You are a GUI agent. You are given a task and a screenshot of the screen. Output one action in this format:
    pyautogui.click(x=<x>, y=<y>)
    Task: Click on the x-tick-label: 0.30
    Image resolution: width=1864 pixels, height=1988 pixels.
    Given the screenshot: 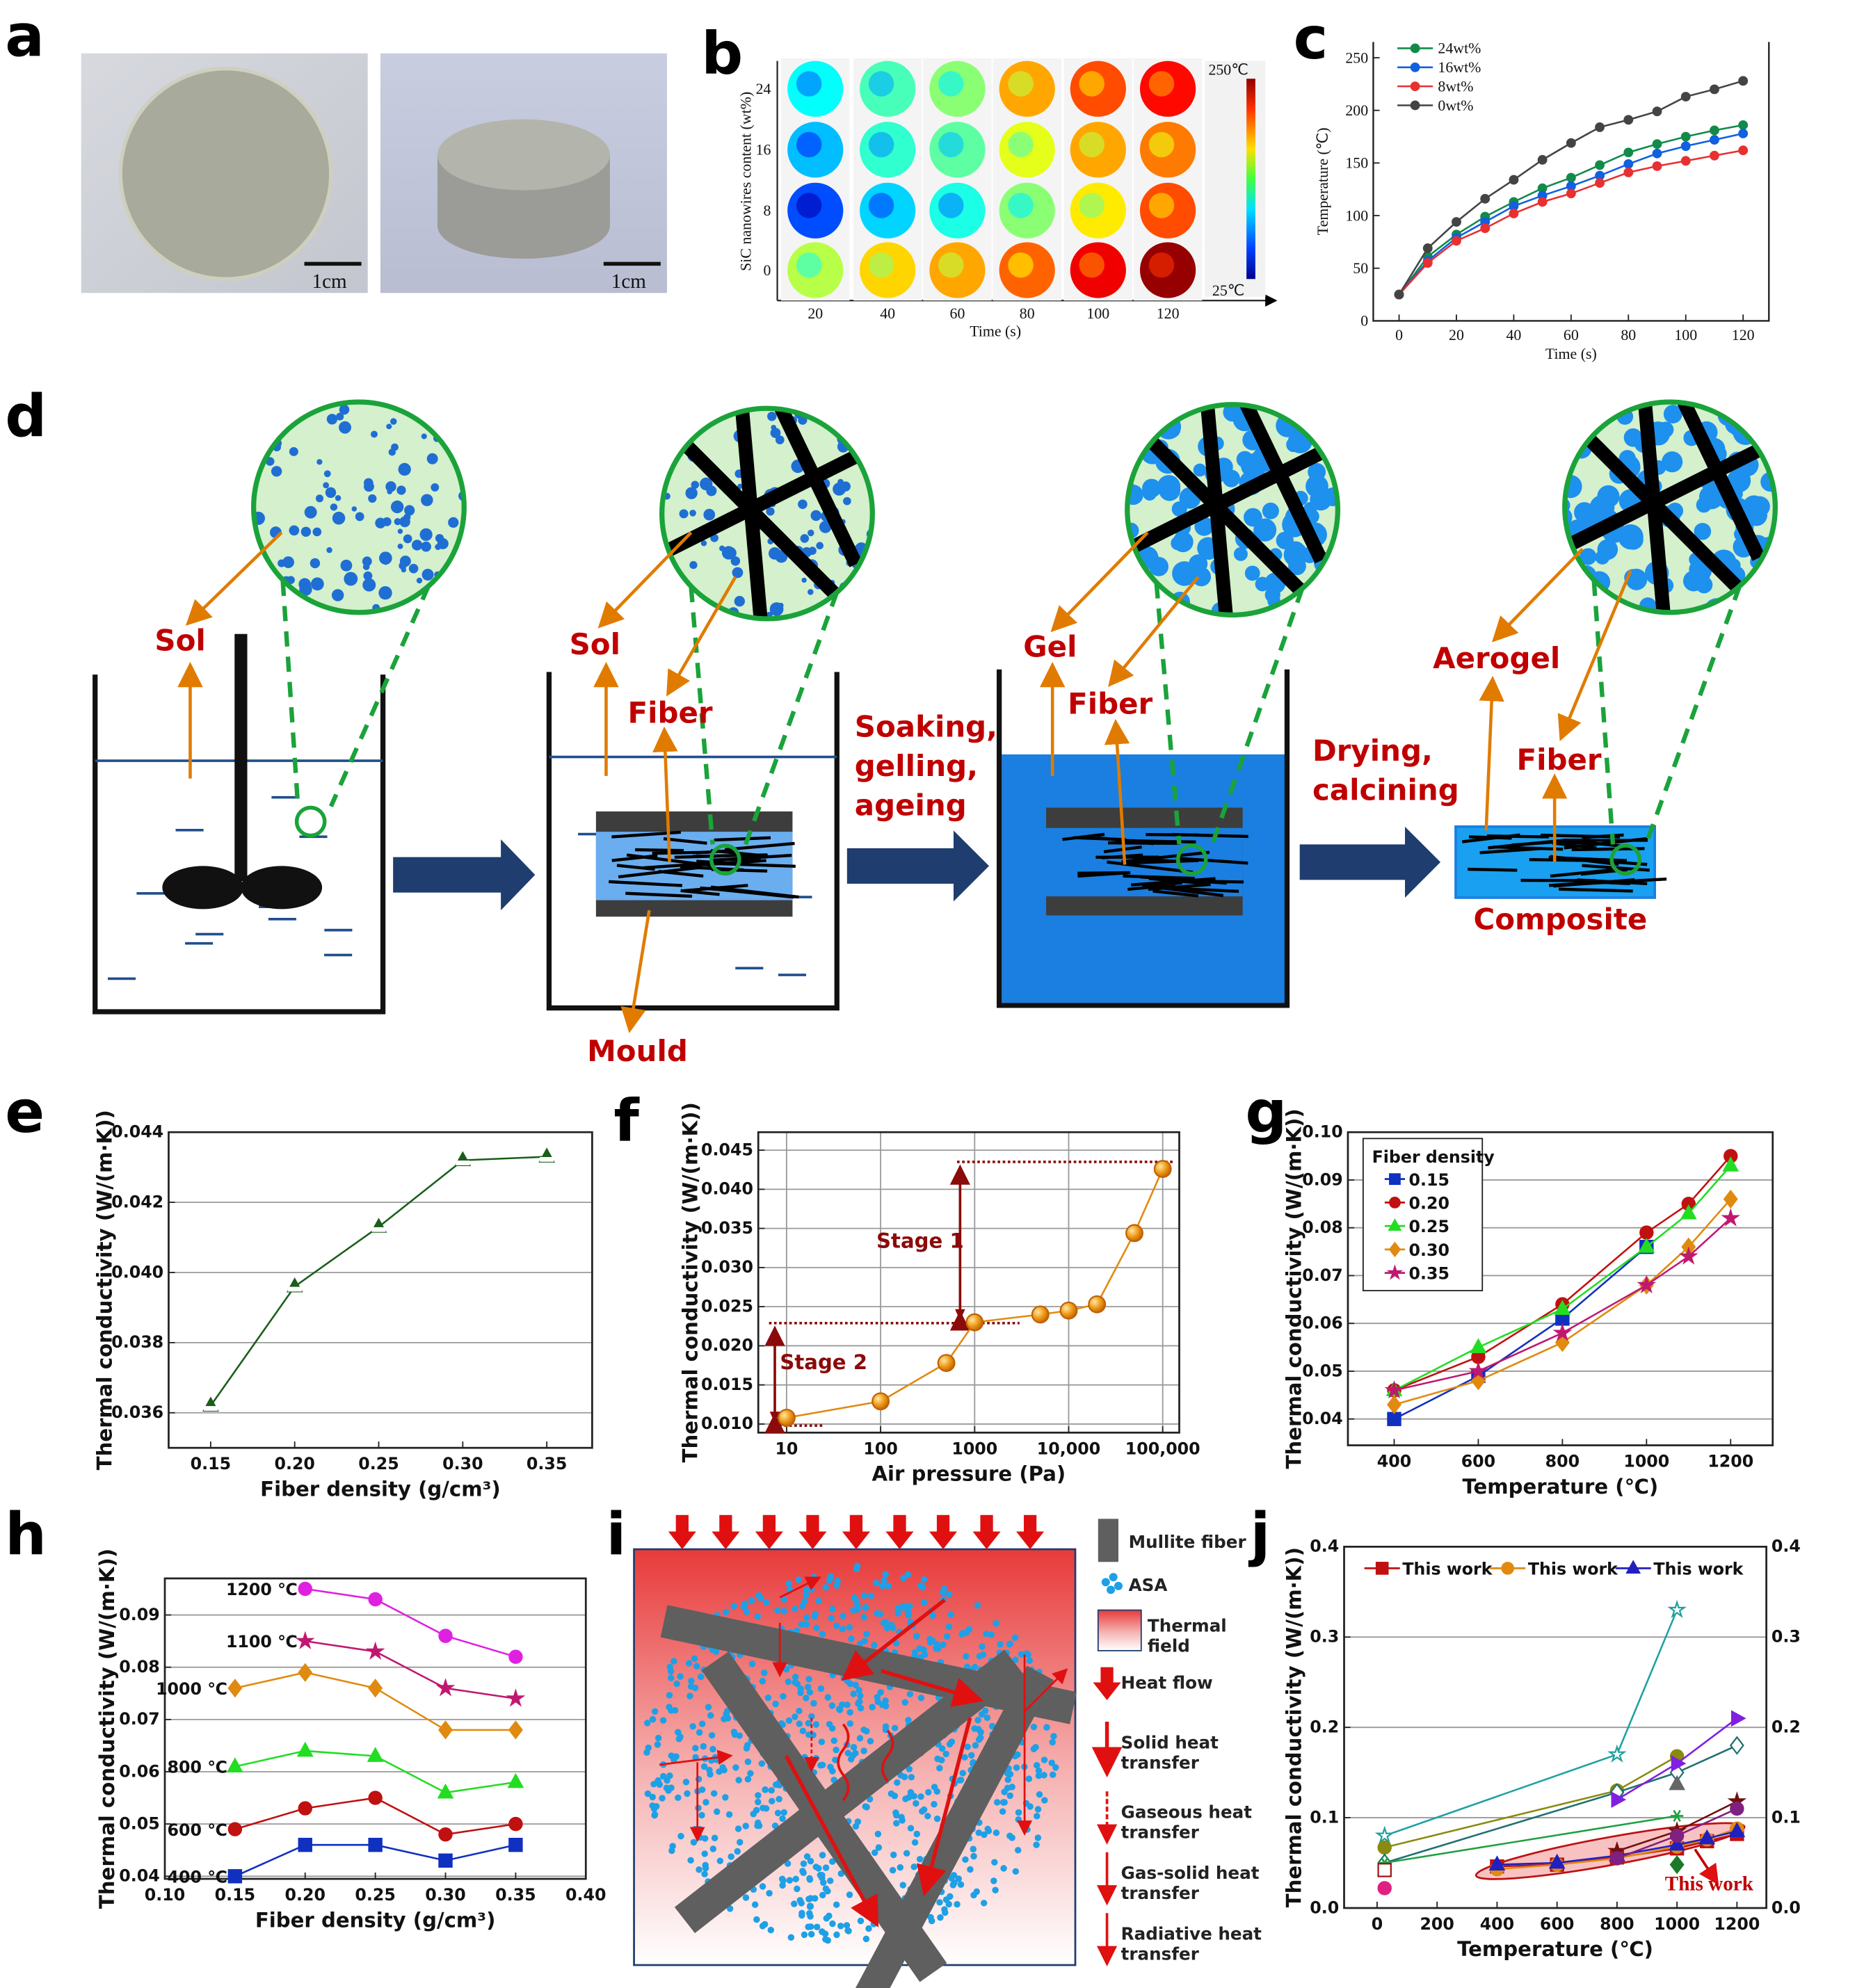 What is the action you would take?
    pyautogui.click(x=445, y=1895)
    